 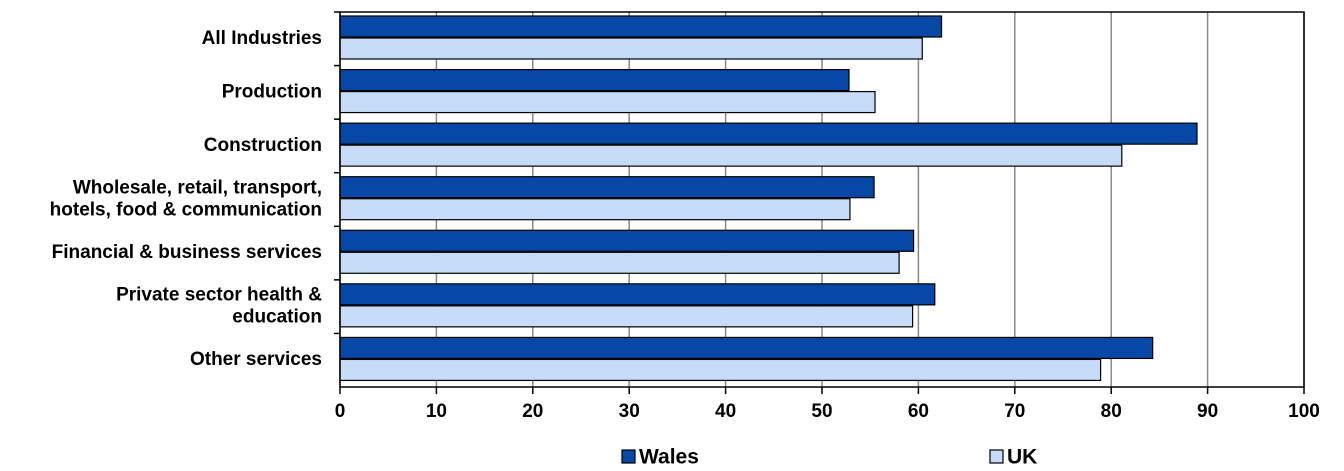 I want to click on legend-label: Wales, so click(x=669, y=457).